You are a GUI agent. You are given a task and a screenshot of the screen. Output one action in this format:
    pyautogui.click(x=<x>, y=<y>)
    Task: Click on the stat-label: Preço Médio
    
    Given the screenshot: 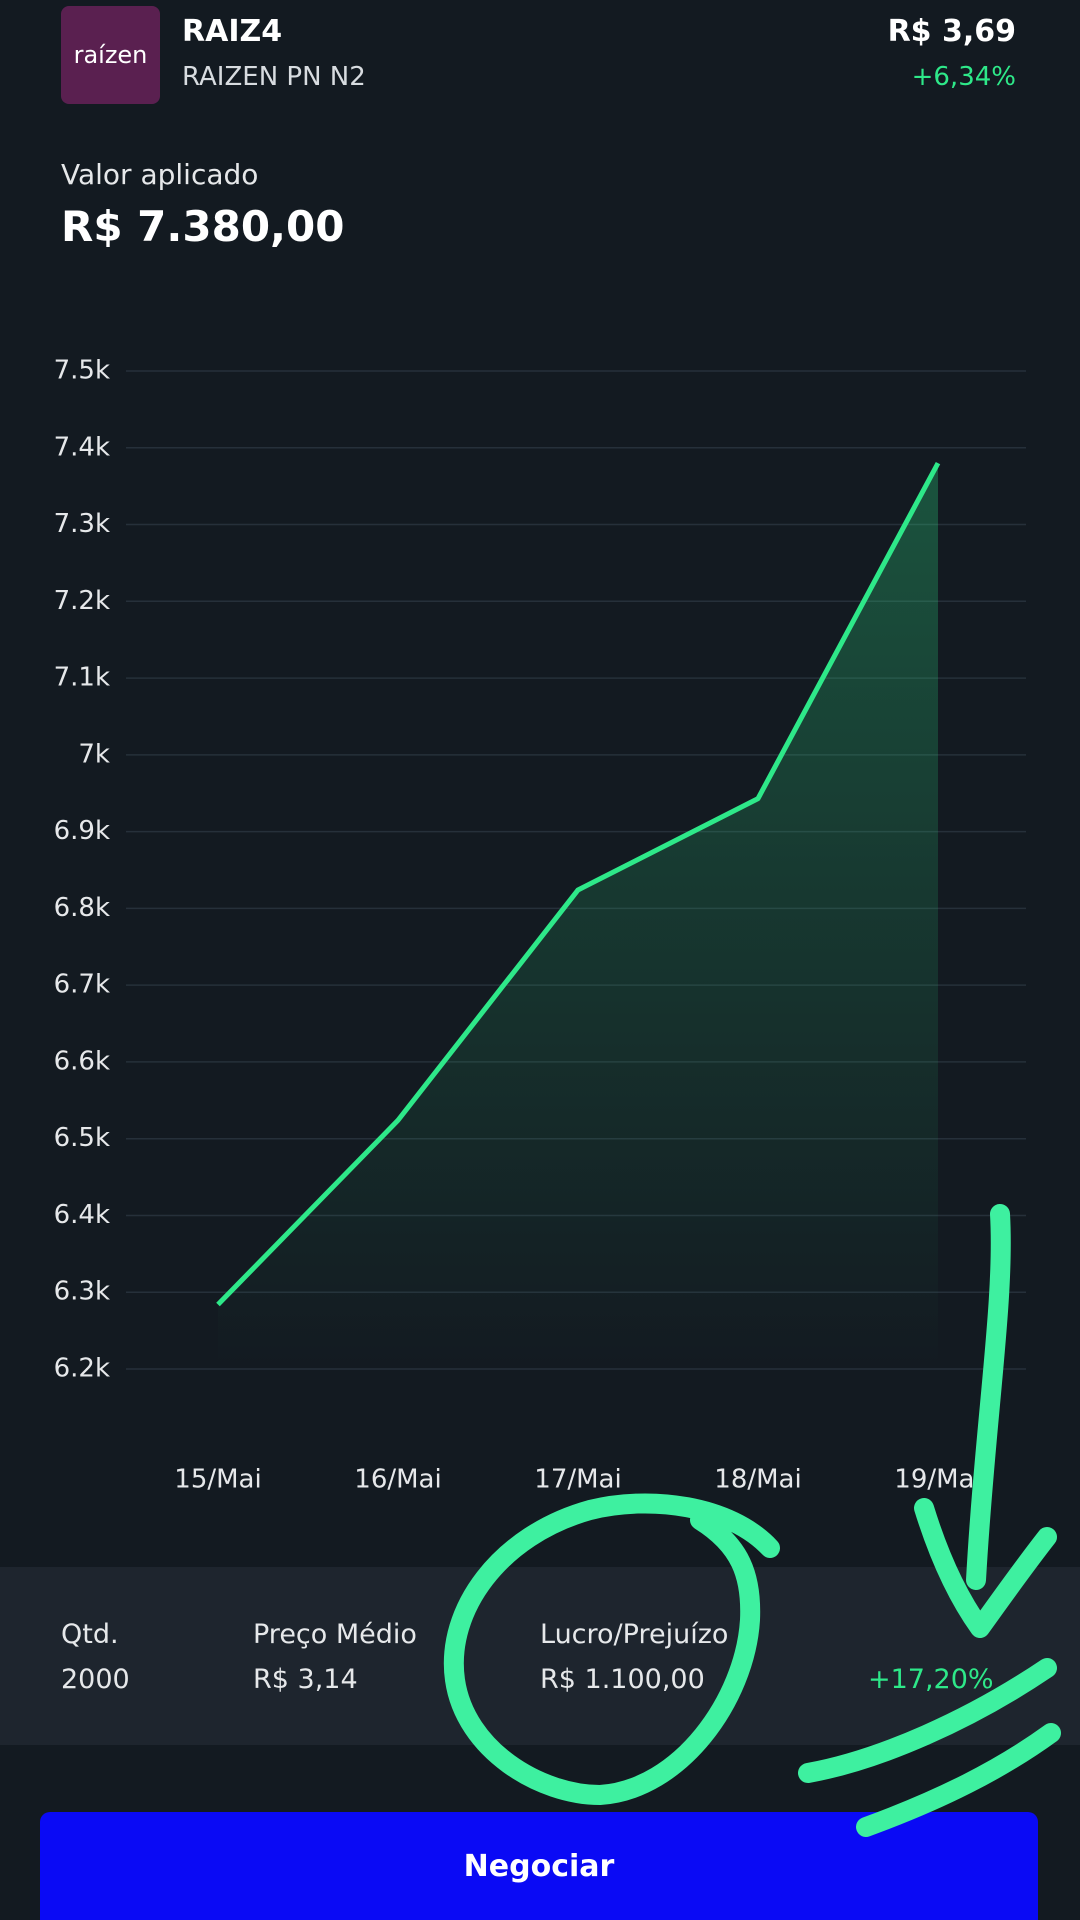 What is the action you would take?
    pyautogui.click(x=335, y=1634)
    